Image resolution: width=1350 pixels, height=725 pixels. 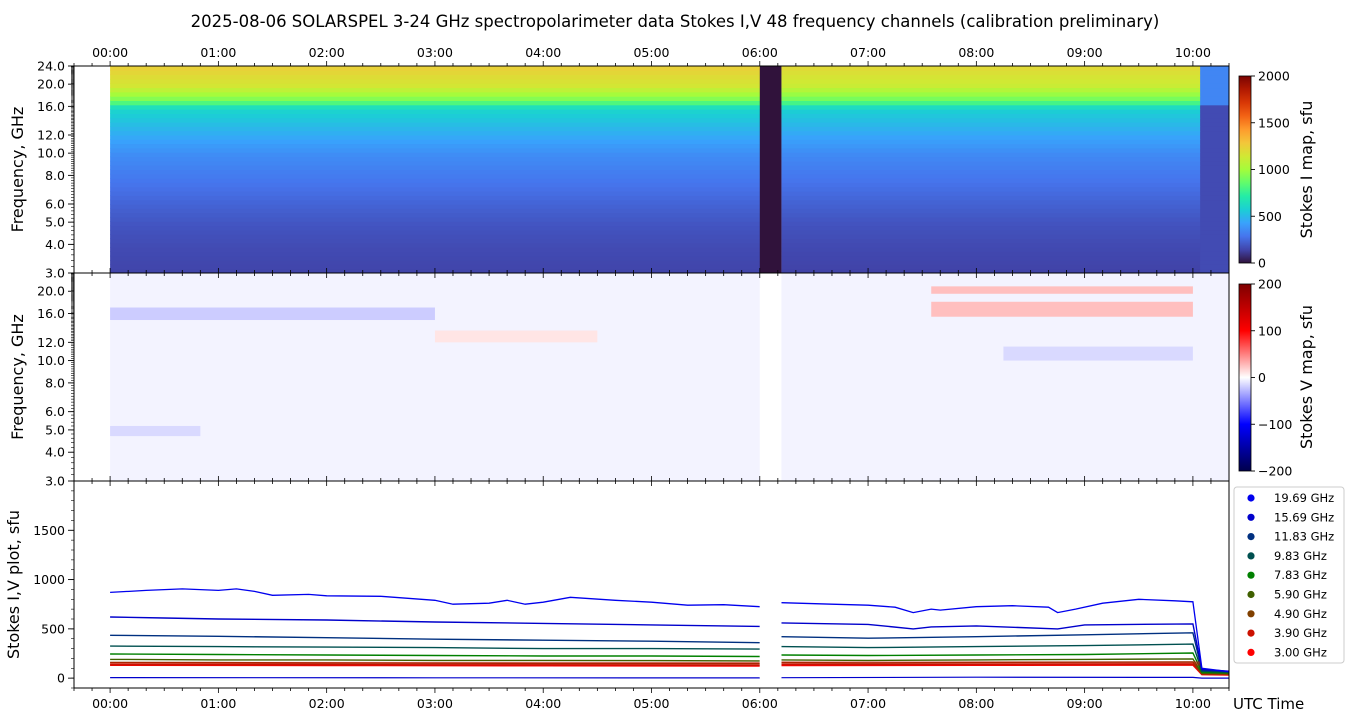 What do you see at coordinates (51, 360) in the screenshot?
I see `frequency-tick-label: 10.0` at bounding box center [51, 360].